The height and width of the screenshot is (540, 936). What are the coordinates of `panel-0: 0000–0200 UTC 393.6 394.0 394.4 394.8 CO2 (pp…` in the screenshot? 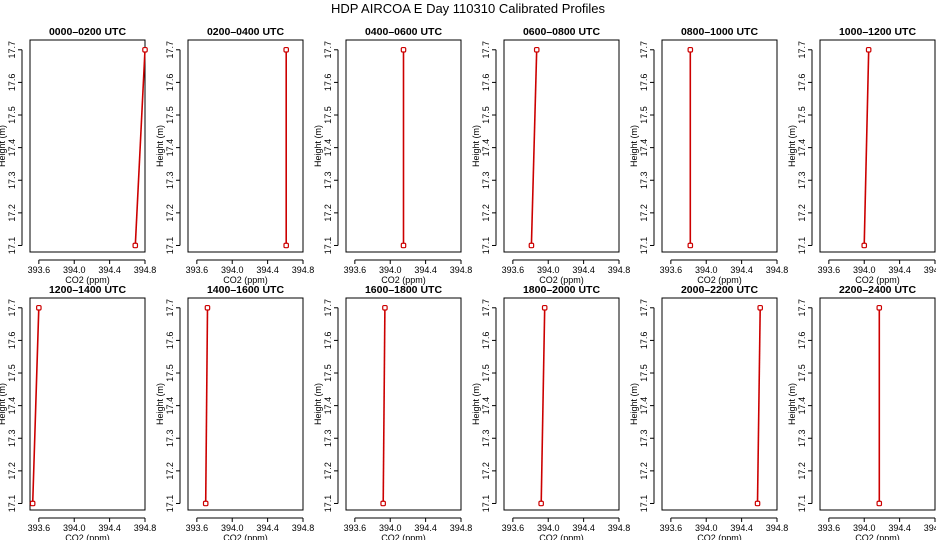 It's located at (78, 155).